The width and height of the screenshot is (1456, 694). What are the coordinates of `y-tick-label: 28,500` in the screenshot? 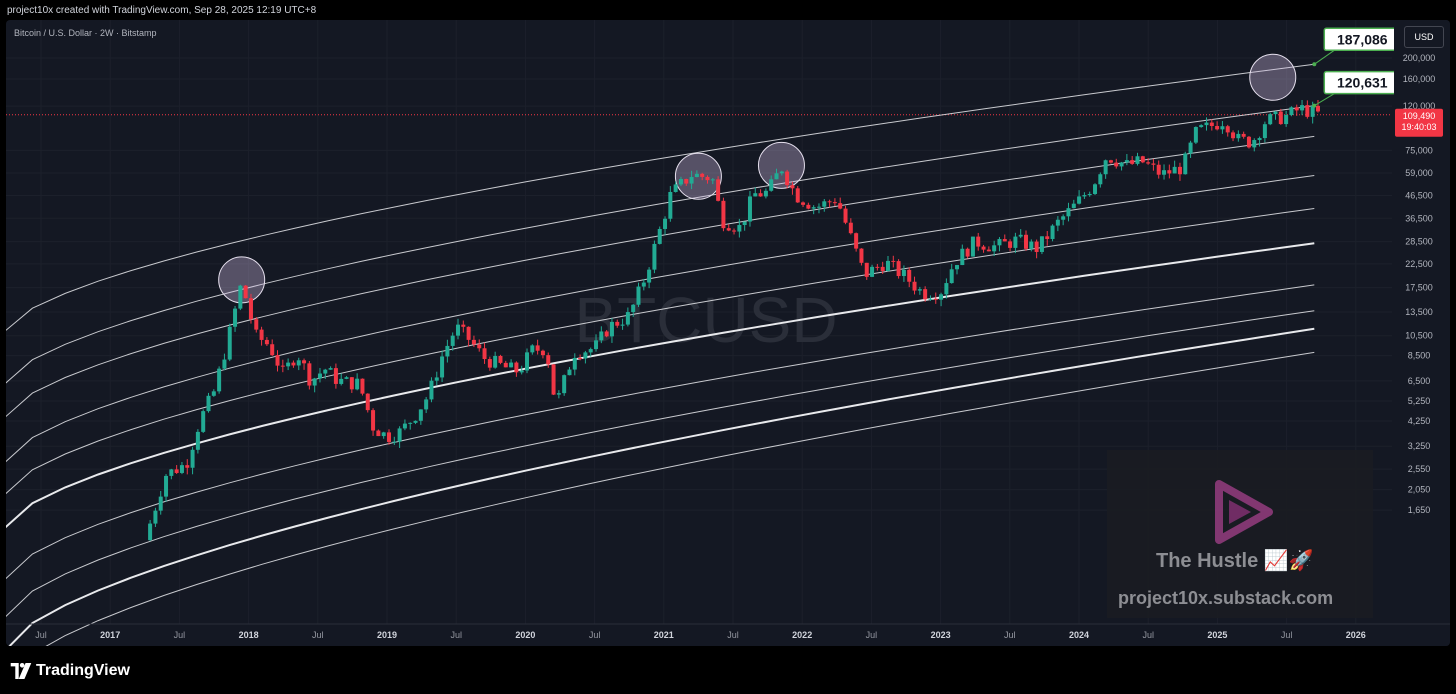 It's located at (1419, 242).